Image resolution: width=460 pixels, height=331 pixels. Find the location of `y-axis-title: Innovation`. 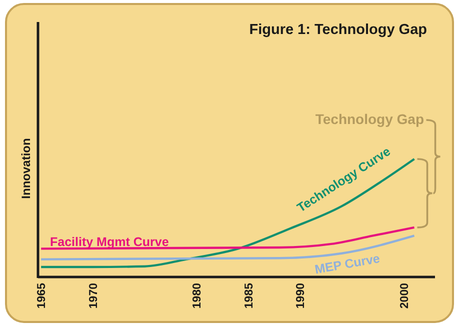

y-axis-title: Innovation is located at coordinates (26, 168).